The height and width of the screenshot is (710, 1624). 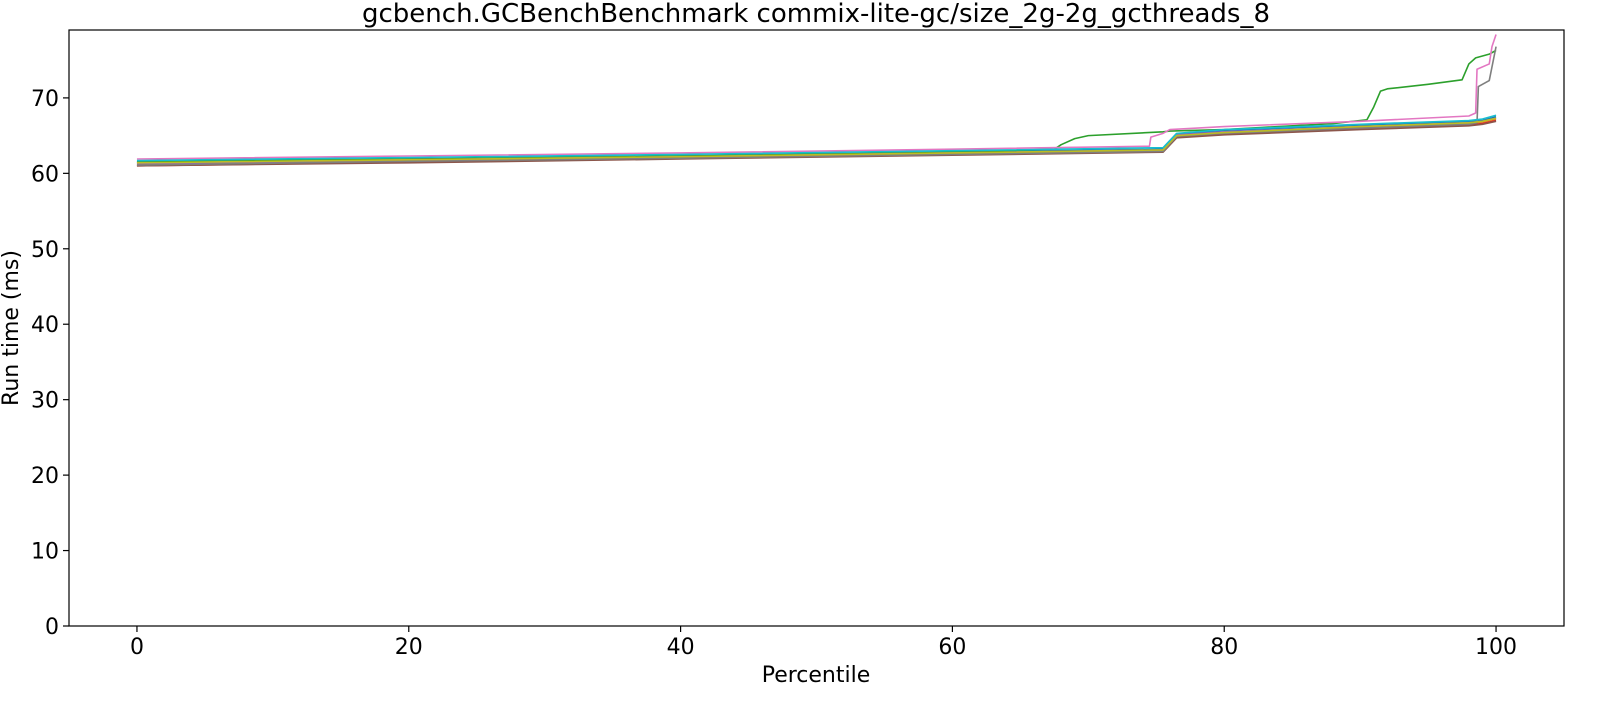 I want to click on x-tick-label: 60, so click(x=952, y=647).